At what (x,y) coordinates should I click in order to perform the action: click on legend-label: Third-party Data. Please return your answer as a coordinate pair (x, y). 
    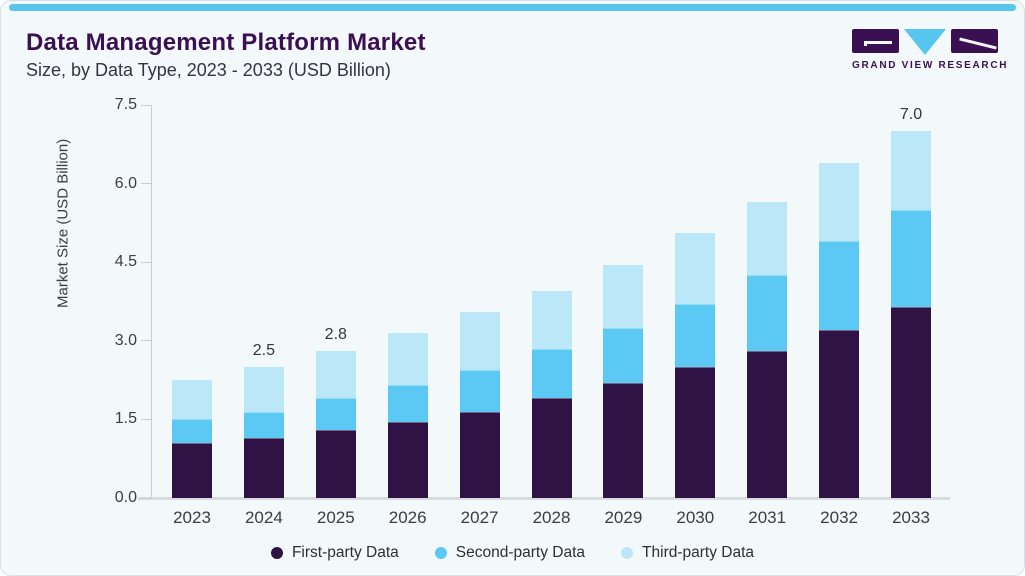
    Looking at the image, I should click on (698, 552).